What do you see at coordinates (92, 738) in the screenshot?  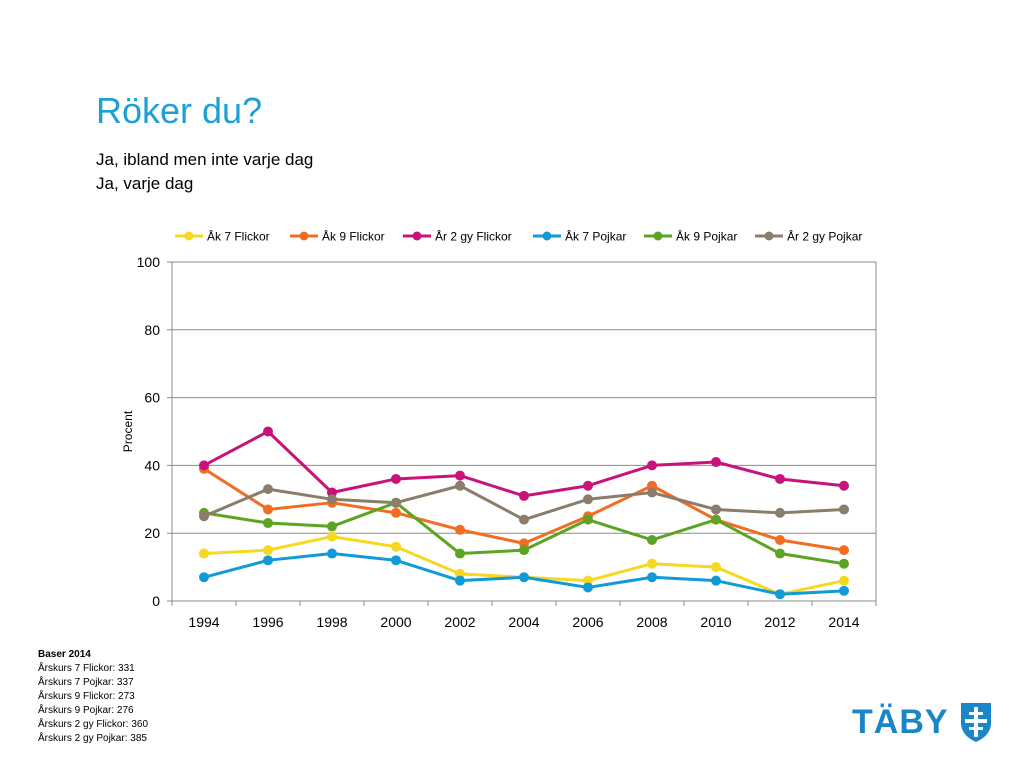 I see `footnote-line: Årskurs 2 gy Pojkar: 385` at bounding box center [92, 738].